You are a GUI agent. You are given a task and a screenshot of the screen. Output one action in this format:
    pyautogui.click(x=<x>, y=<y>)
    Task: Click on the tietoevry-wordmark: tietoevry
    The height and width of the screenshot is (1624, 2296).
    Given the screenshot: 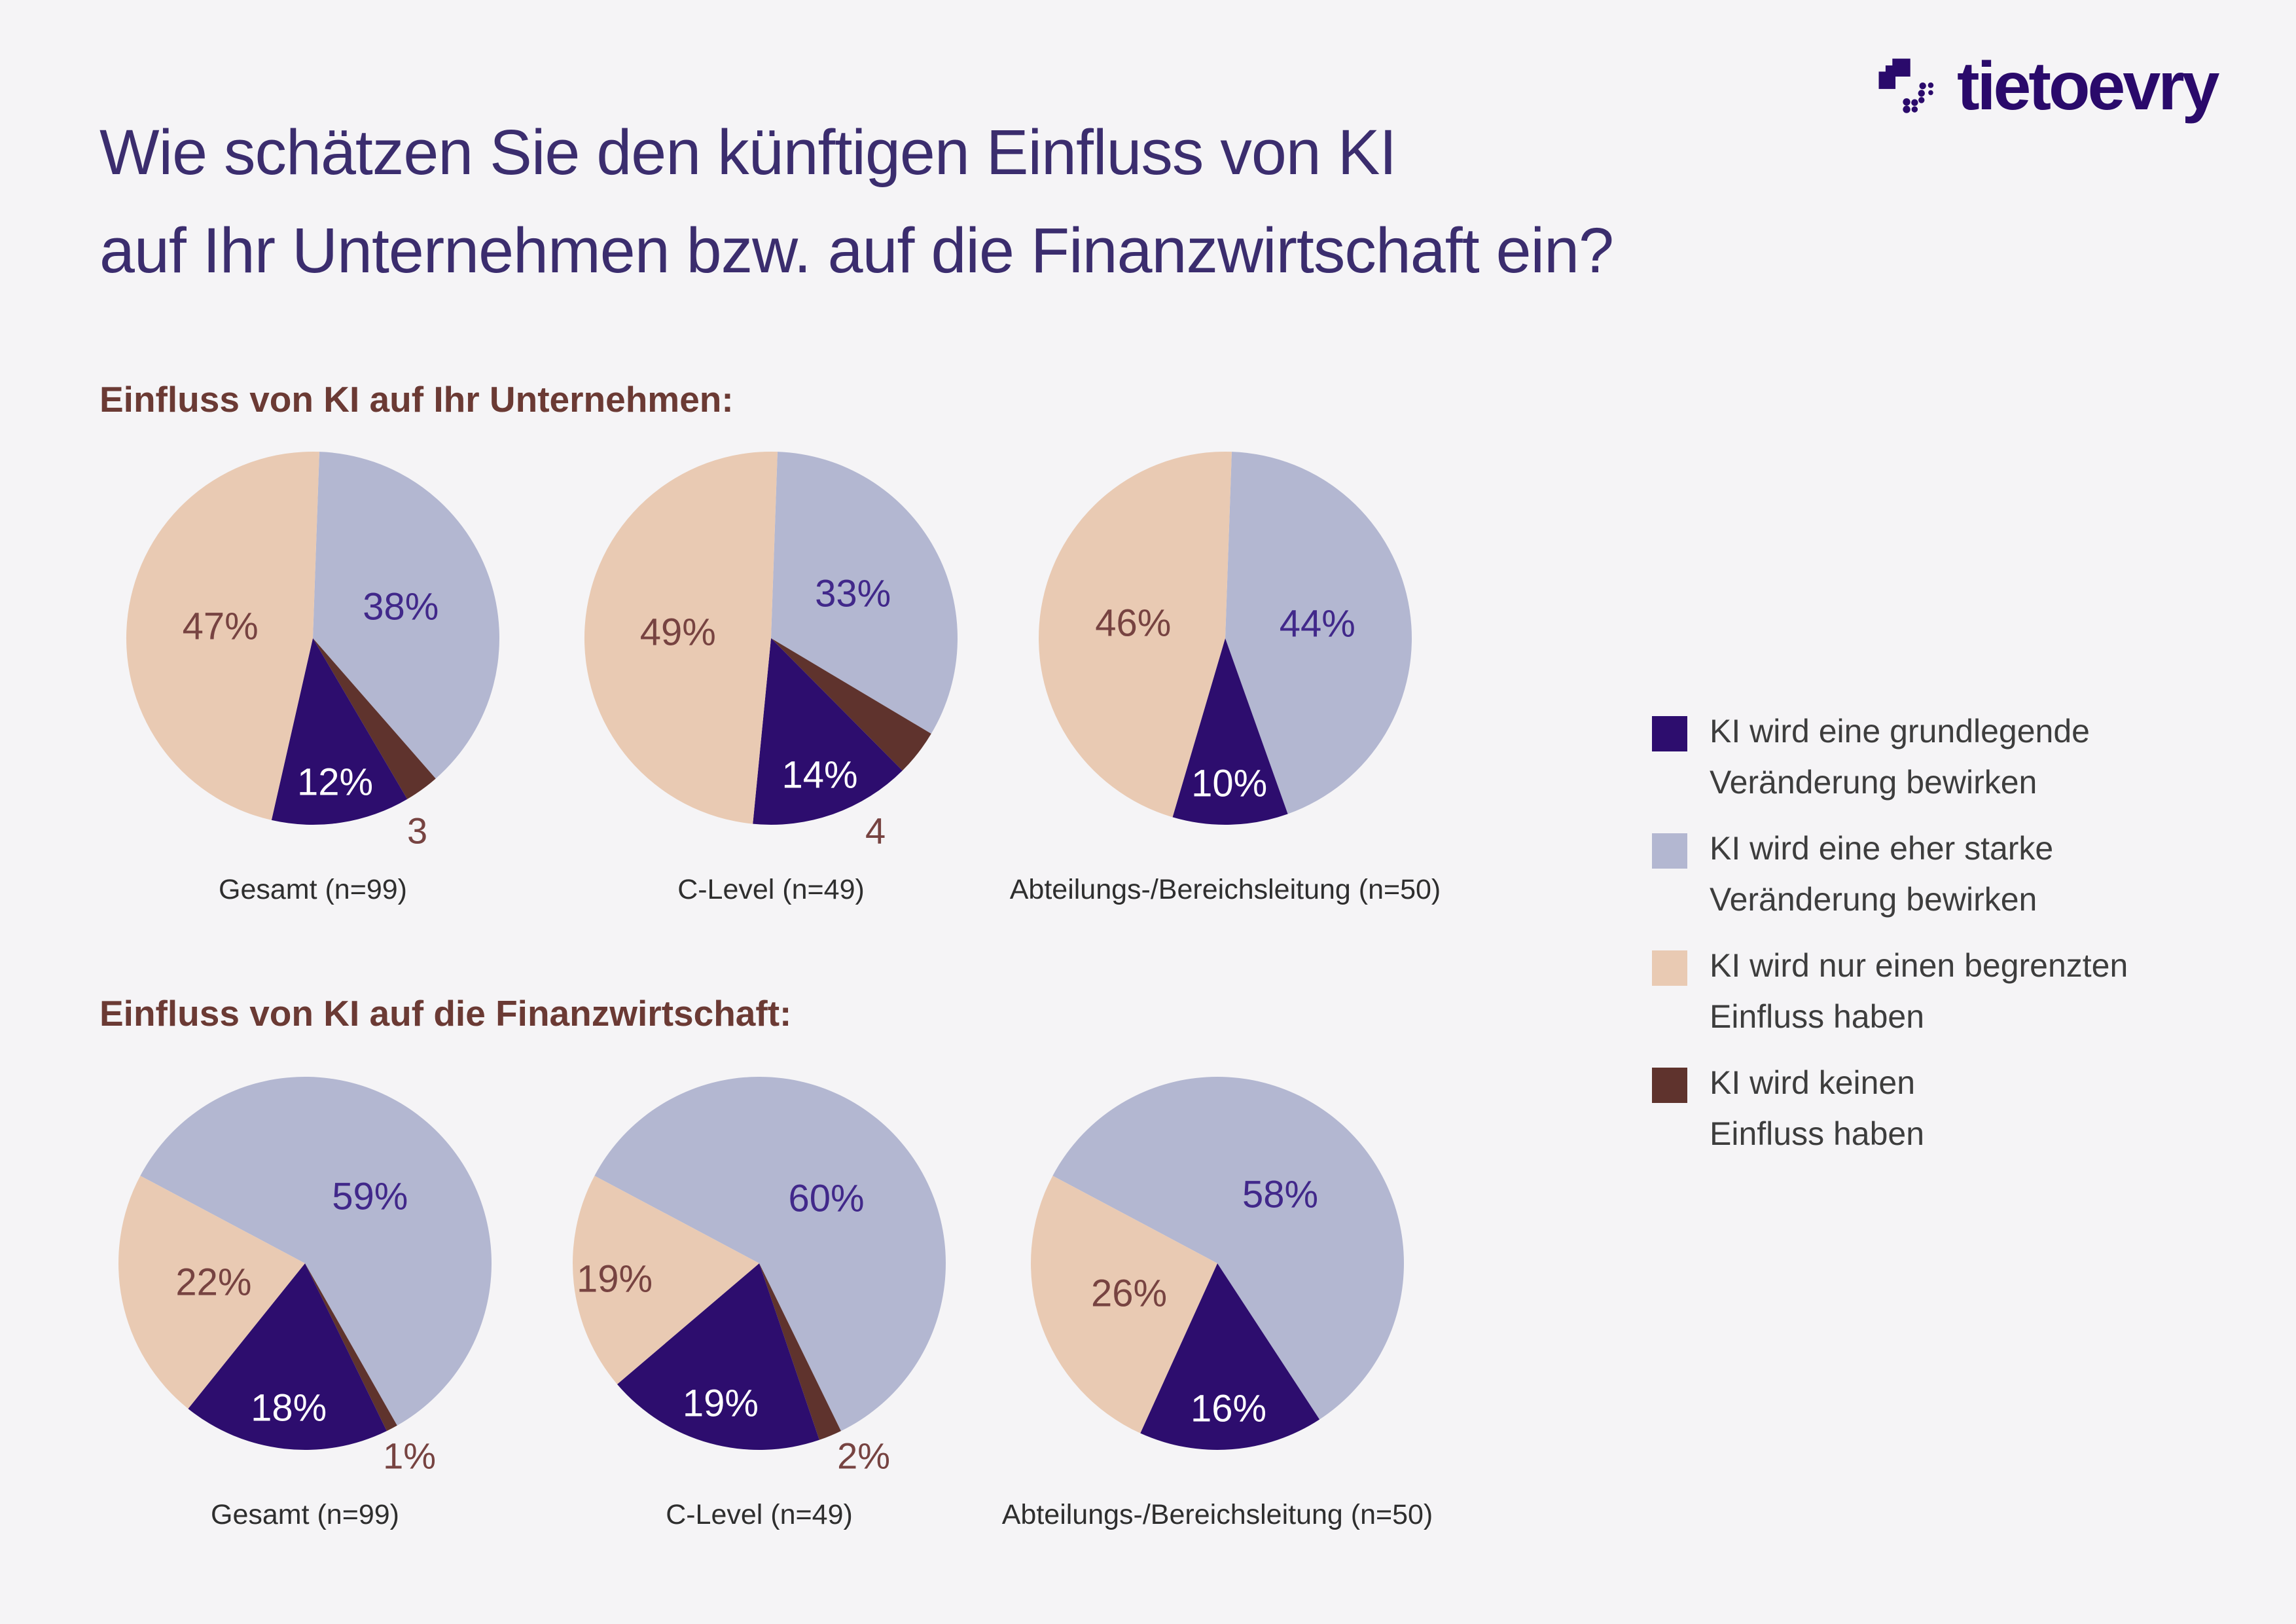 What is the action you would take?
    pyautogui.click(x=2088, y=86)
    